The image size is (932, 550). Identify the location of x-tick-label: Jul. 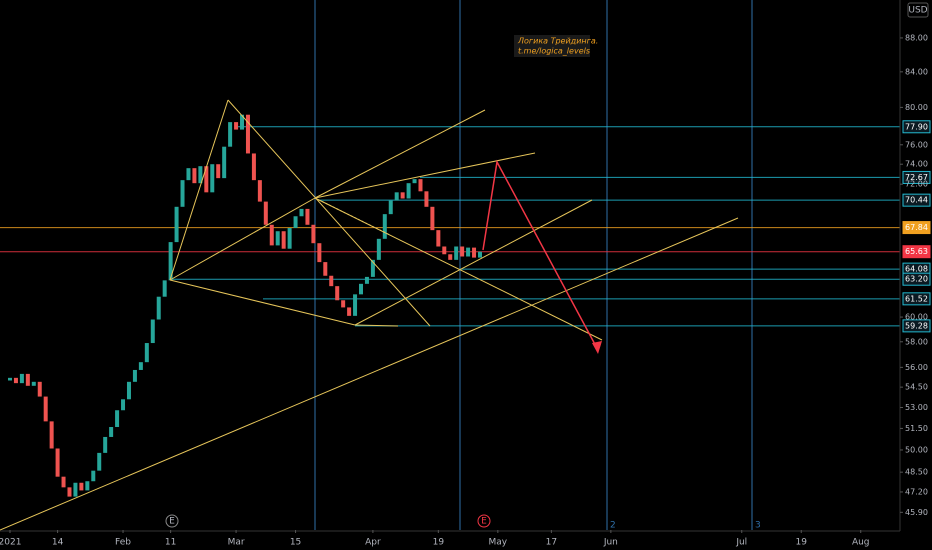
(741, 543).